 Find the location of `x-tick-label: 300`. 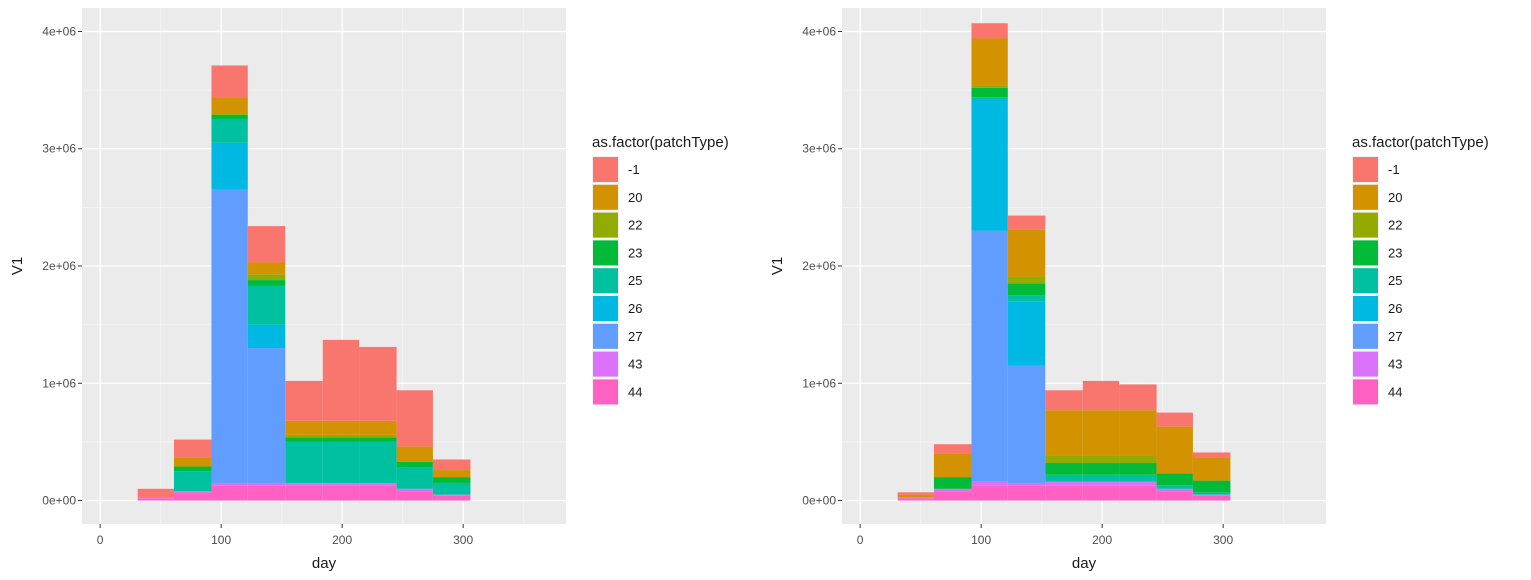

x-tick-label: 300 is located at coordinates (1223, 540).